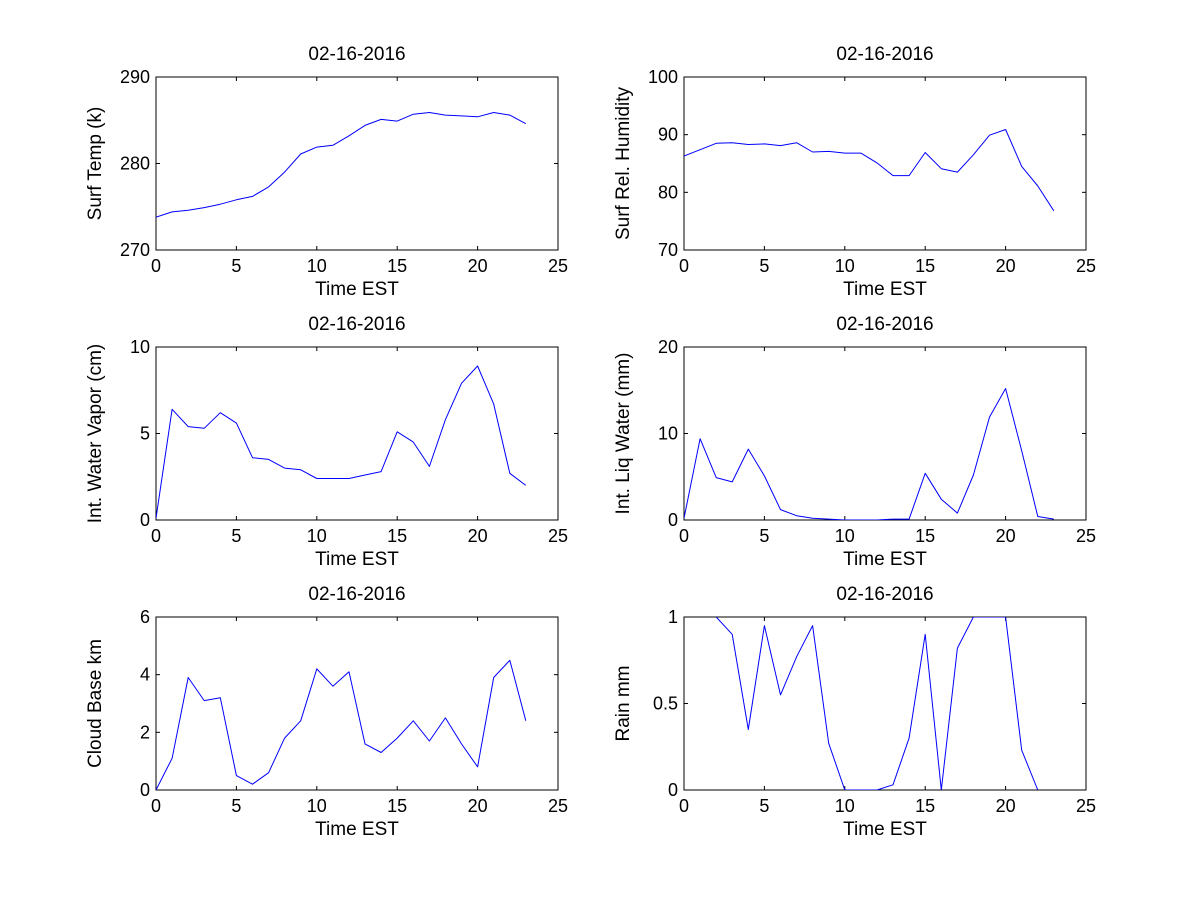 This screenshot has width=1200, height=900. Describe the element at coordinates (95, 433) in the screenshot. I see `y-axis-label: Int. Water Vapor (cm)` at that location.